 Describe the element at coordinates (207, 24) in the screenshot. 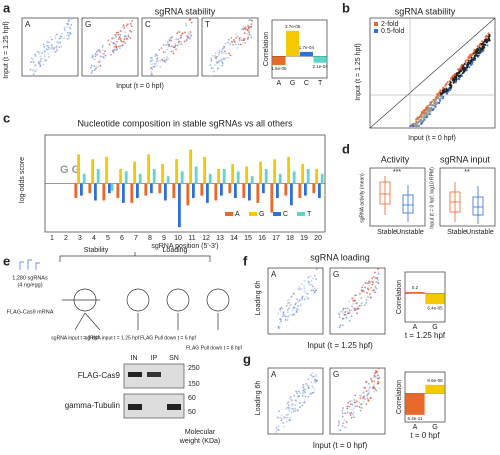

I see `subplot-label: T` at that location.